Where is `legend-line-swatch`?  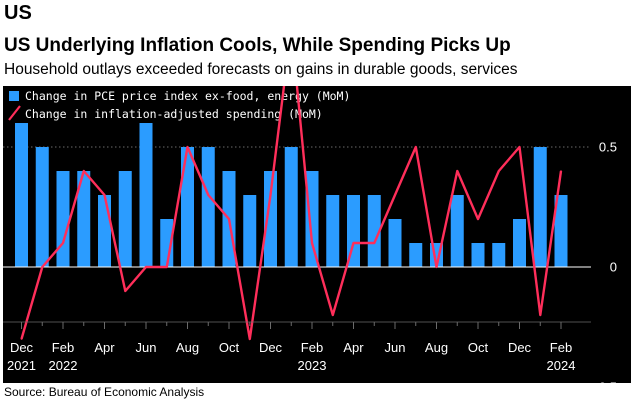 legend-line-swatch is located at coordinates (14, 113).